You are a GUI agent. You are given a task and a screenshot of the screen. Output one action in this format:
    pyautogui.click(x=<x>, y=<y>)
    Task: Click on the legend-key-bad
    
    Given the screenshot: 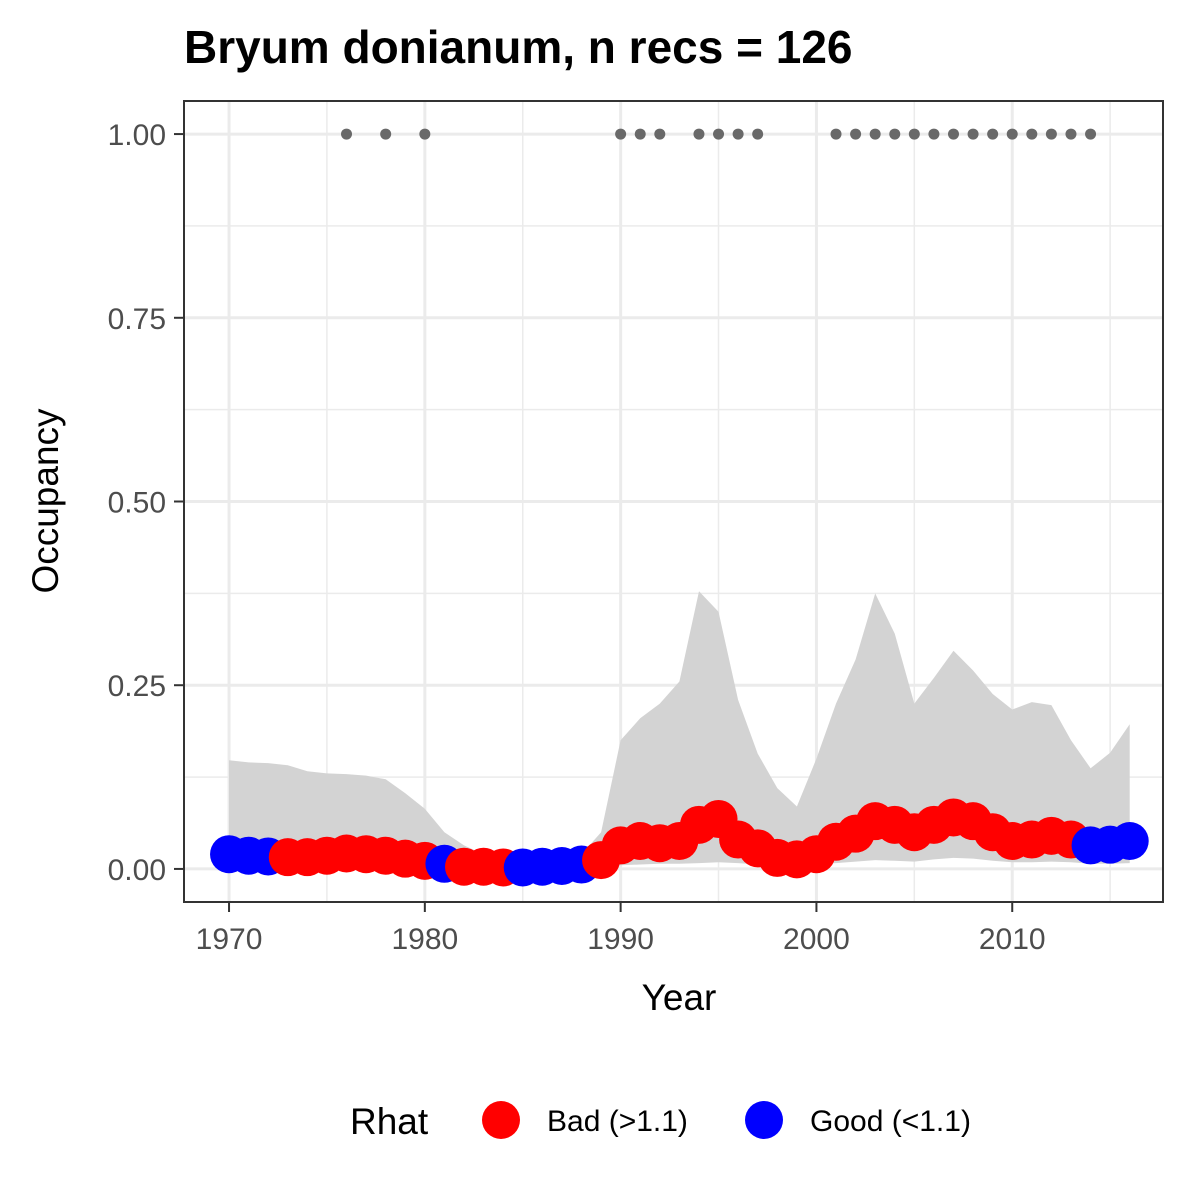 What is the action you would take?
    pyautogui.click(x=501, y=1120)
    